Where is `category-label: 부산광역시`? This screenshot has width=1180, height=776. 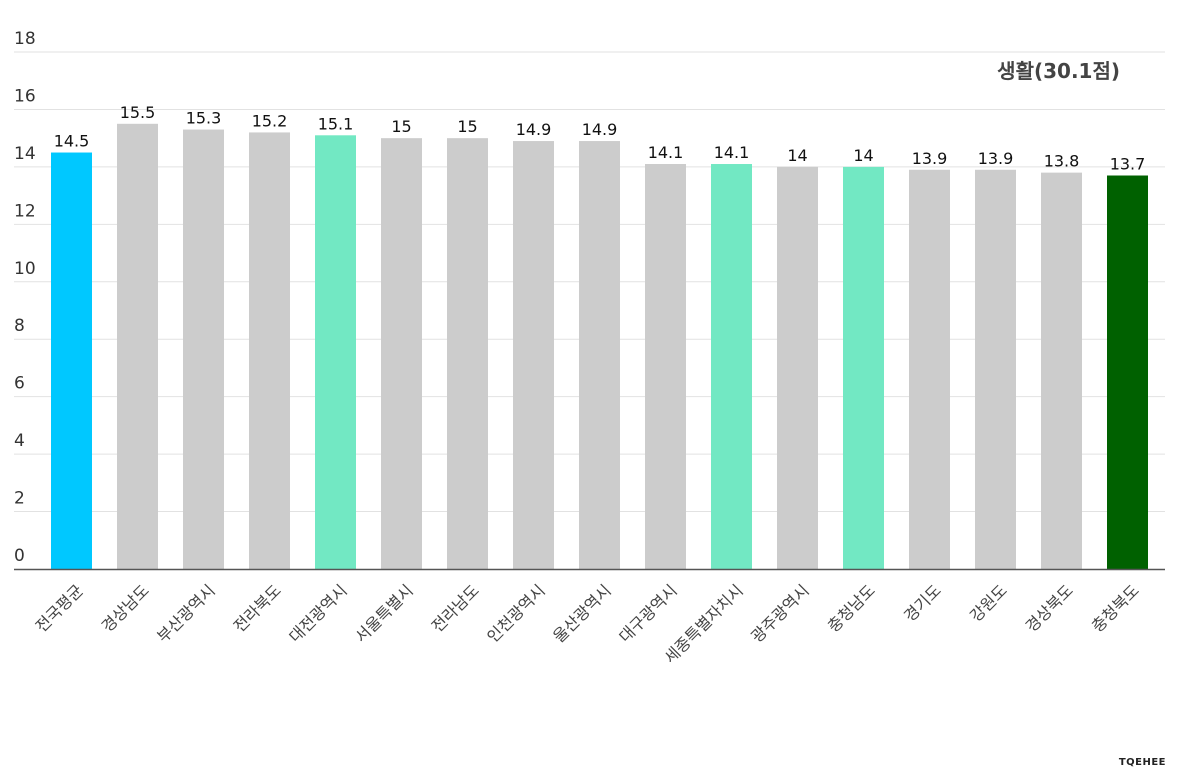 category-label: 부산광역시 is located at coordinates (185, 613).